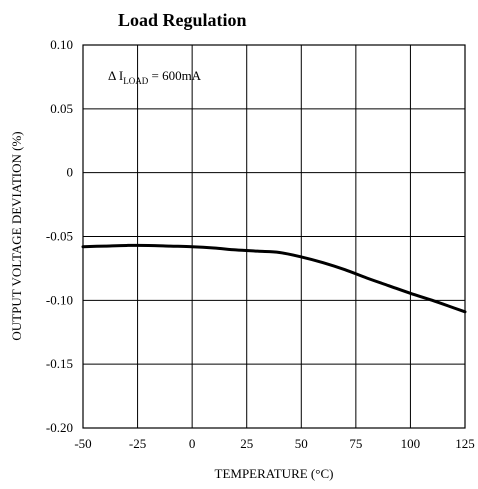 The height and width of the screenshot is (489, 478). I want to click on y-tick-label: 0, so click(70, 172).